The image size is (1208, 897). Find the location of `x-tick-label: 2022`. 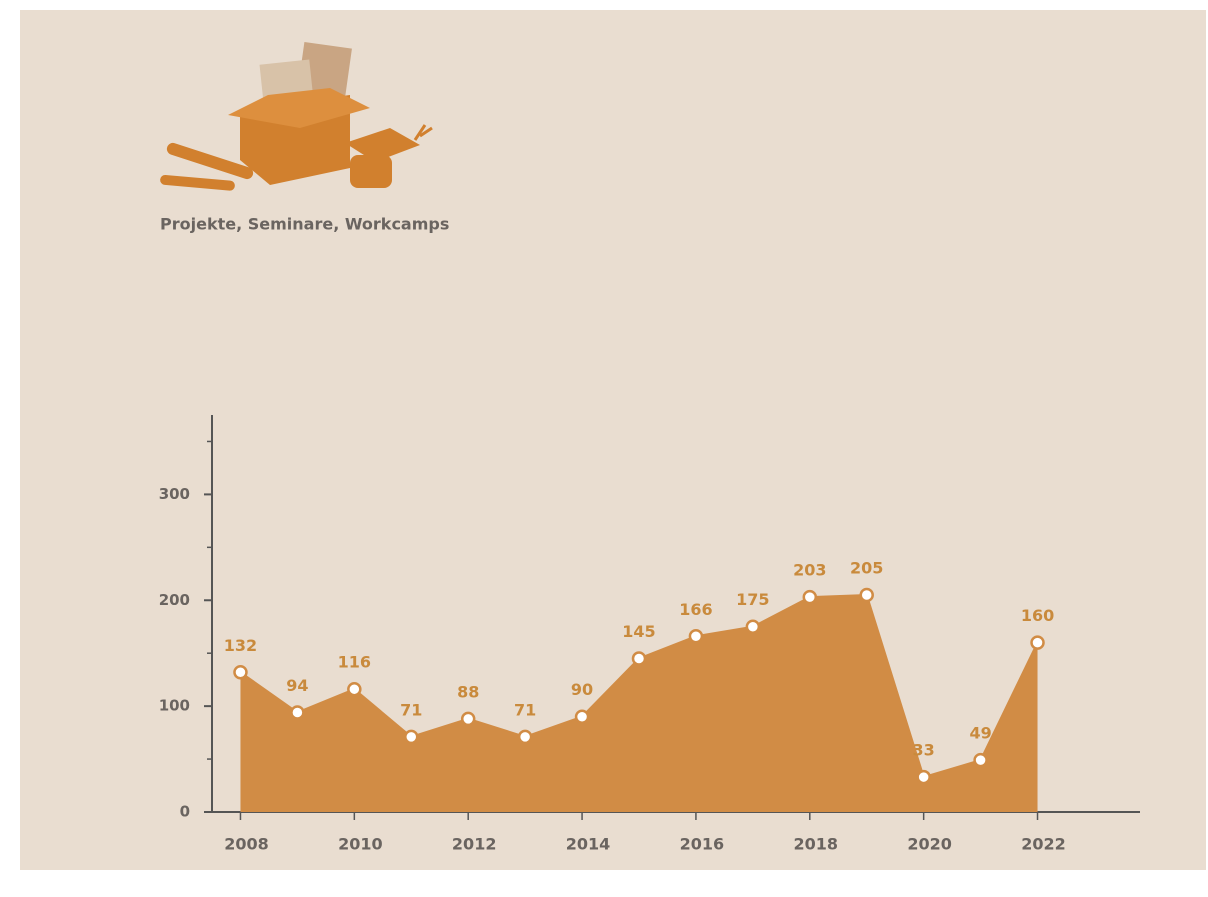

x-tick-label: 2022 is located at coordinates (1043, 844).